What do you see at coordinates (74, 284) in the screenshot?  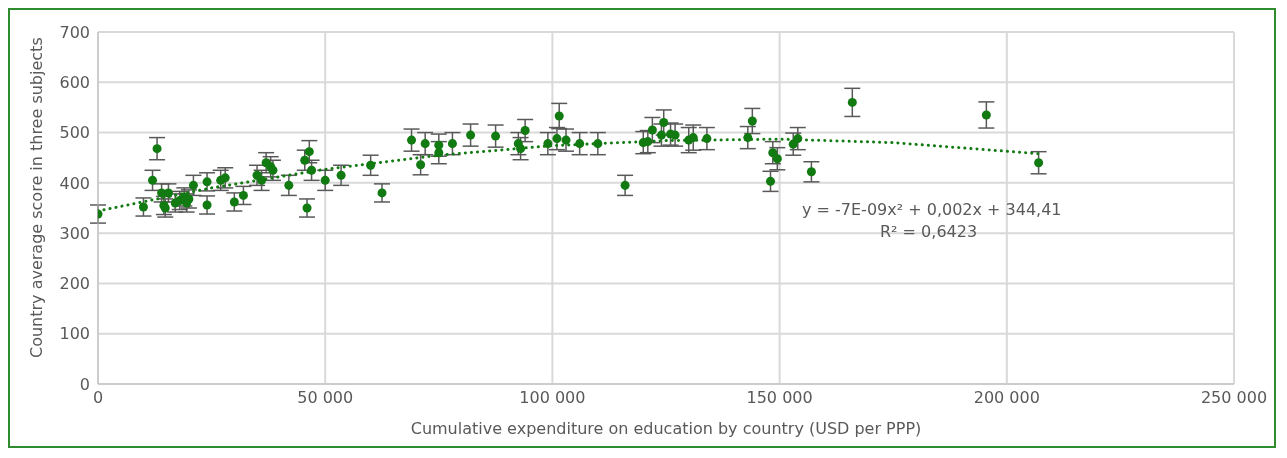 I see `y-tick-label: 200` at bounding box center [74, 284].